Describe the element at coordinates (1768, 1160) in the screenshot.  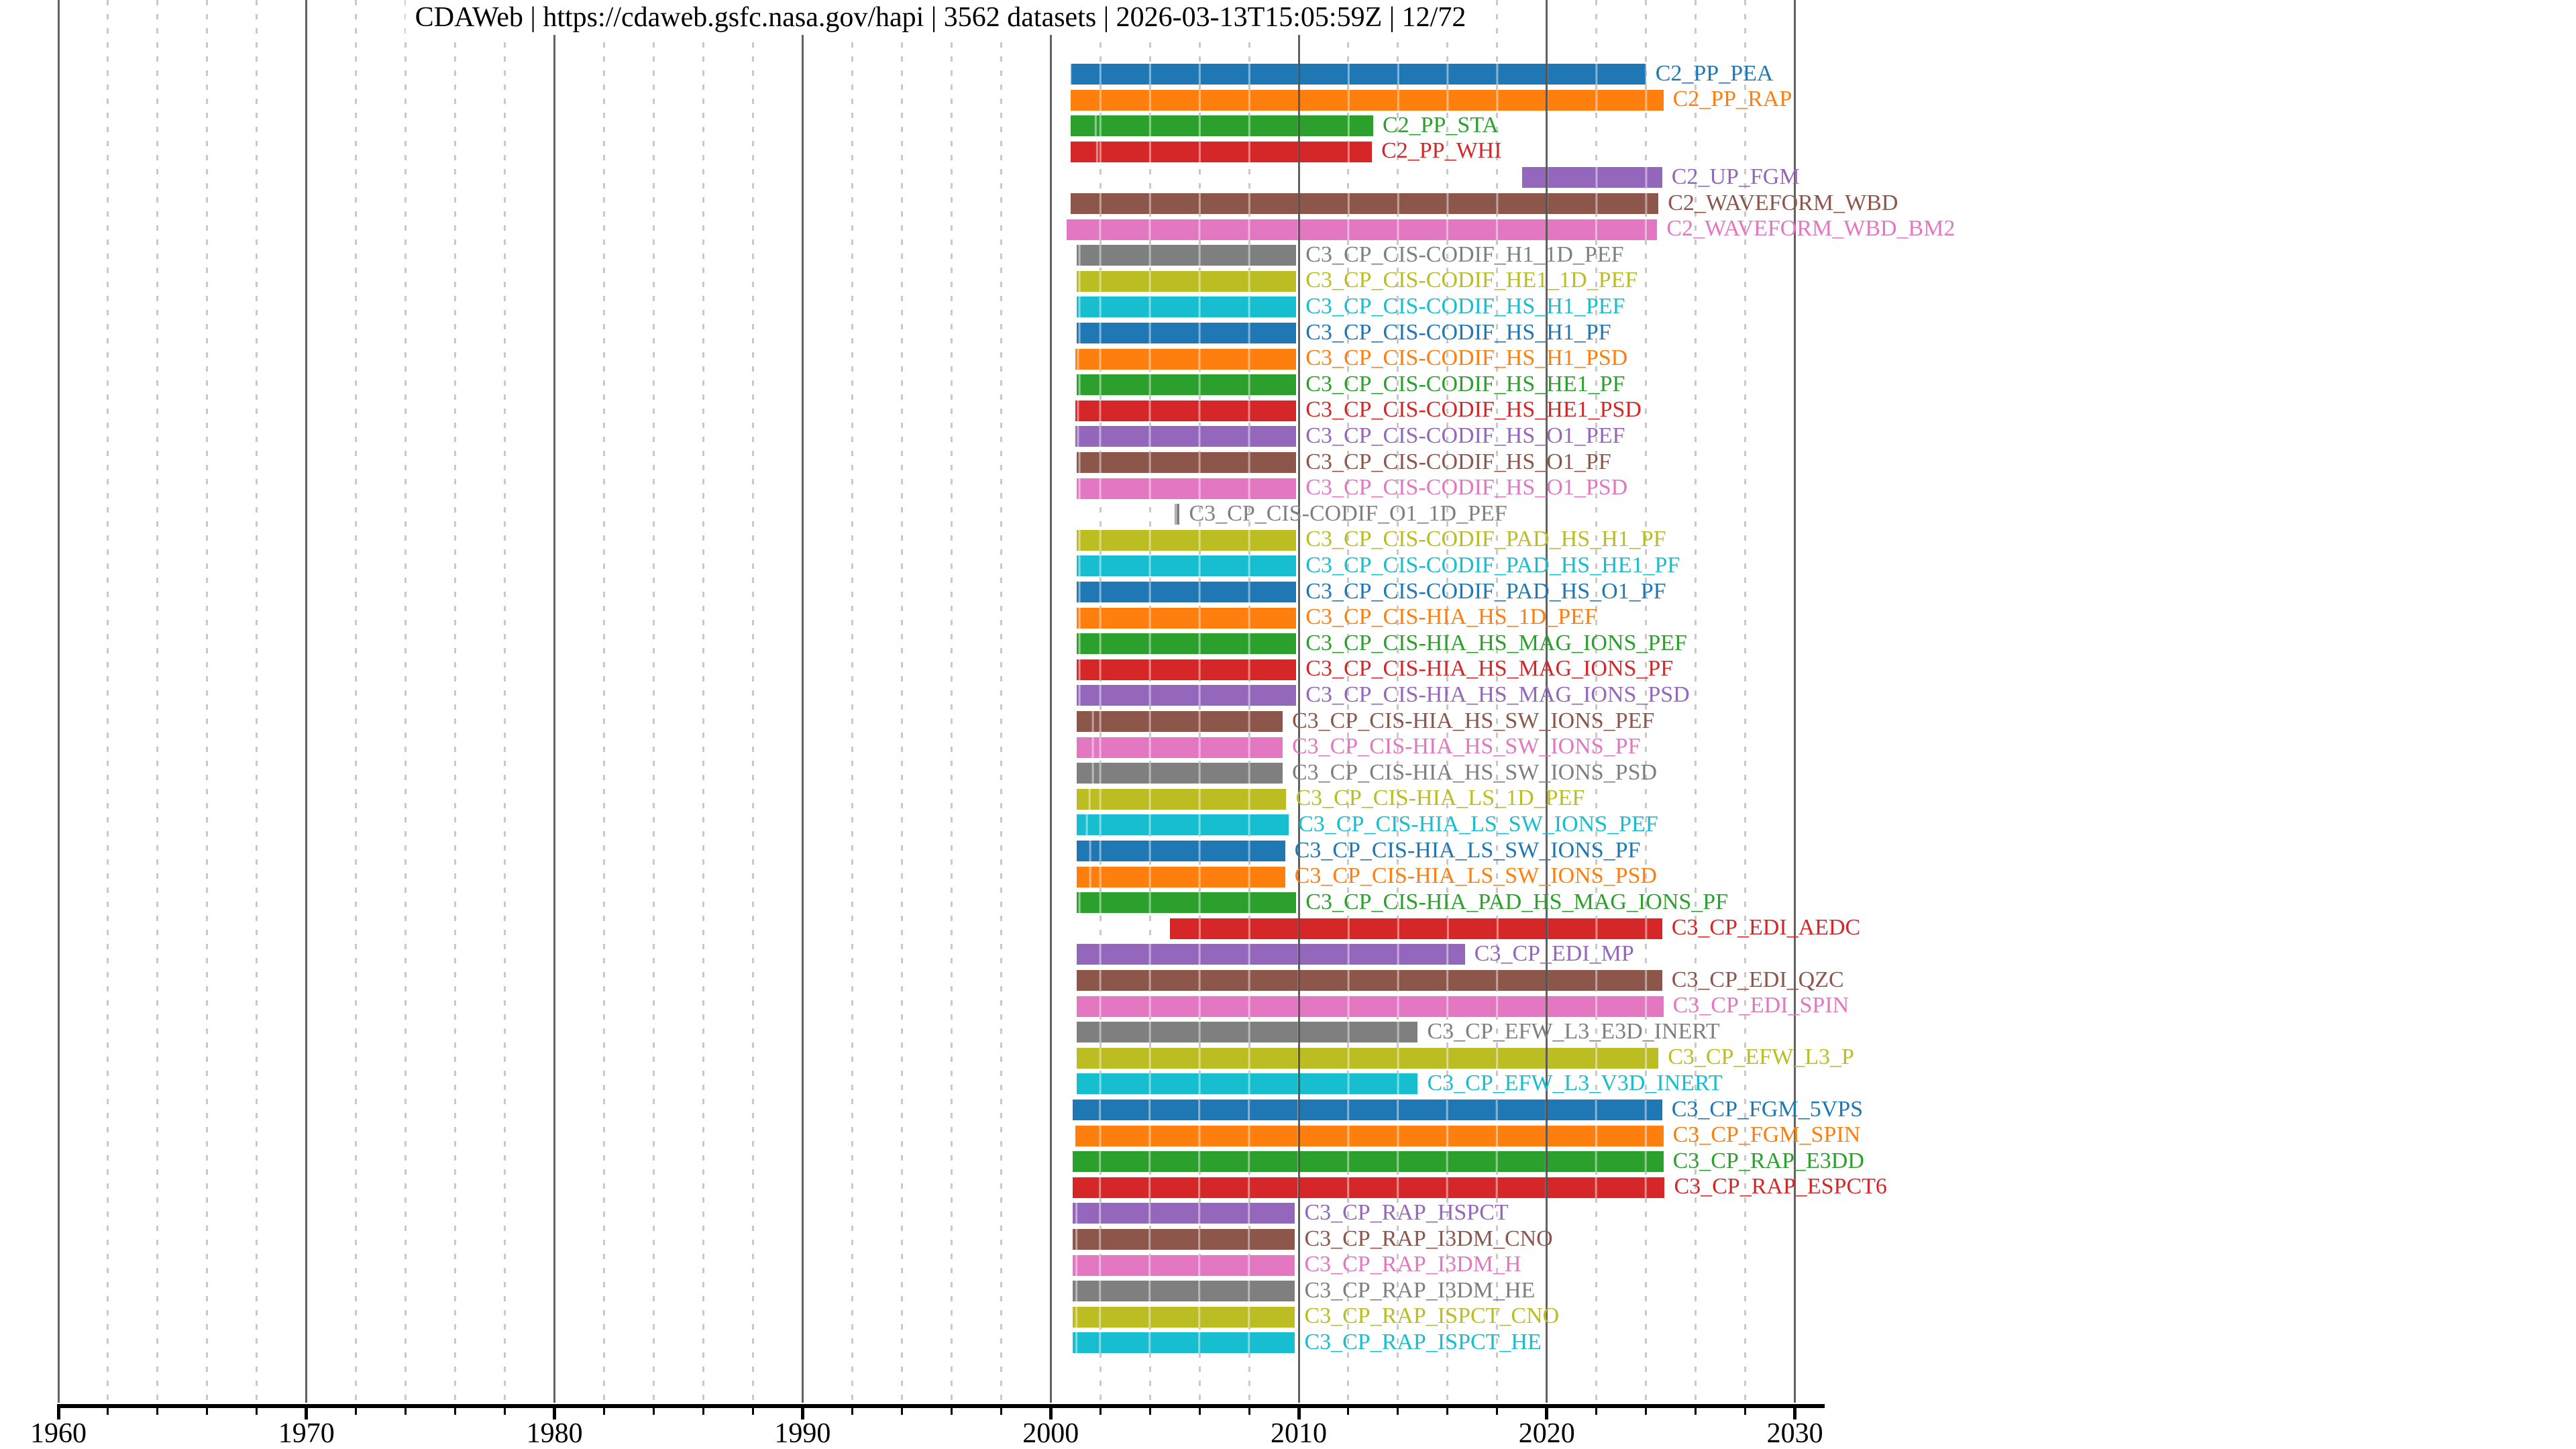
I see `dataset-label: C3_CP_RAP_E3DD` at that location.